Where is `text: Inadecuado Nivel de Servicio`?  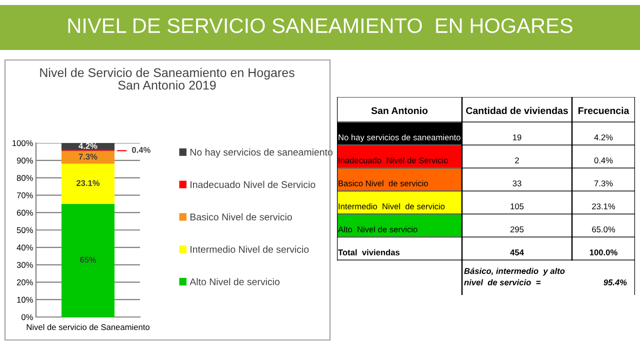 text: Inadecuado Nivel de Servicio is located at coordinates (393, 160).